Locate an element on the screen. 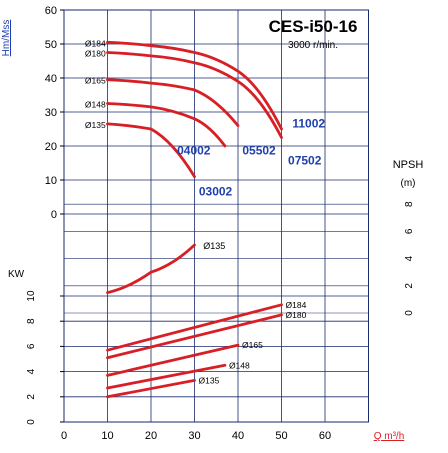 This screenshot has width=448, height=453. npsh-tick-label: 6 is located at coordinates (409, 231).